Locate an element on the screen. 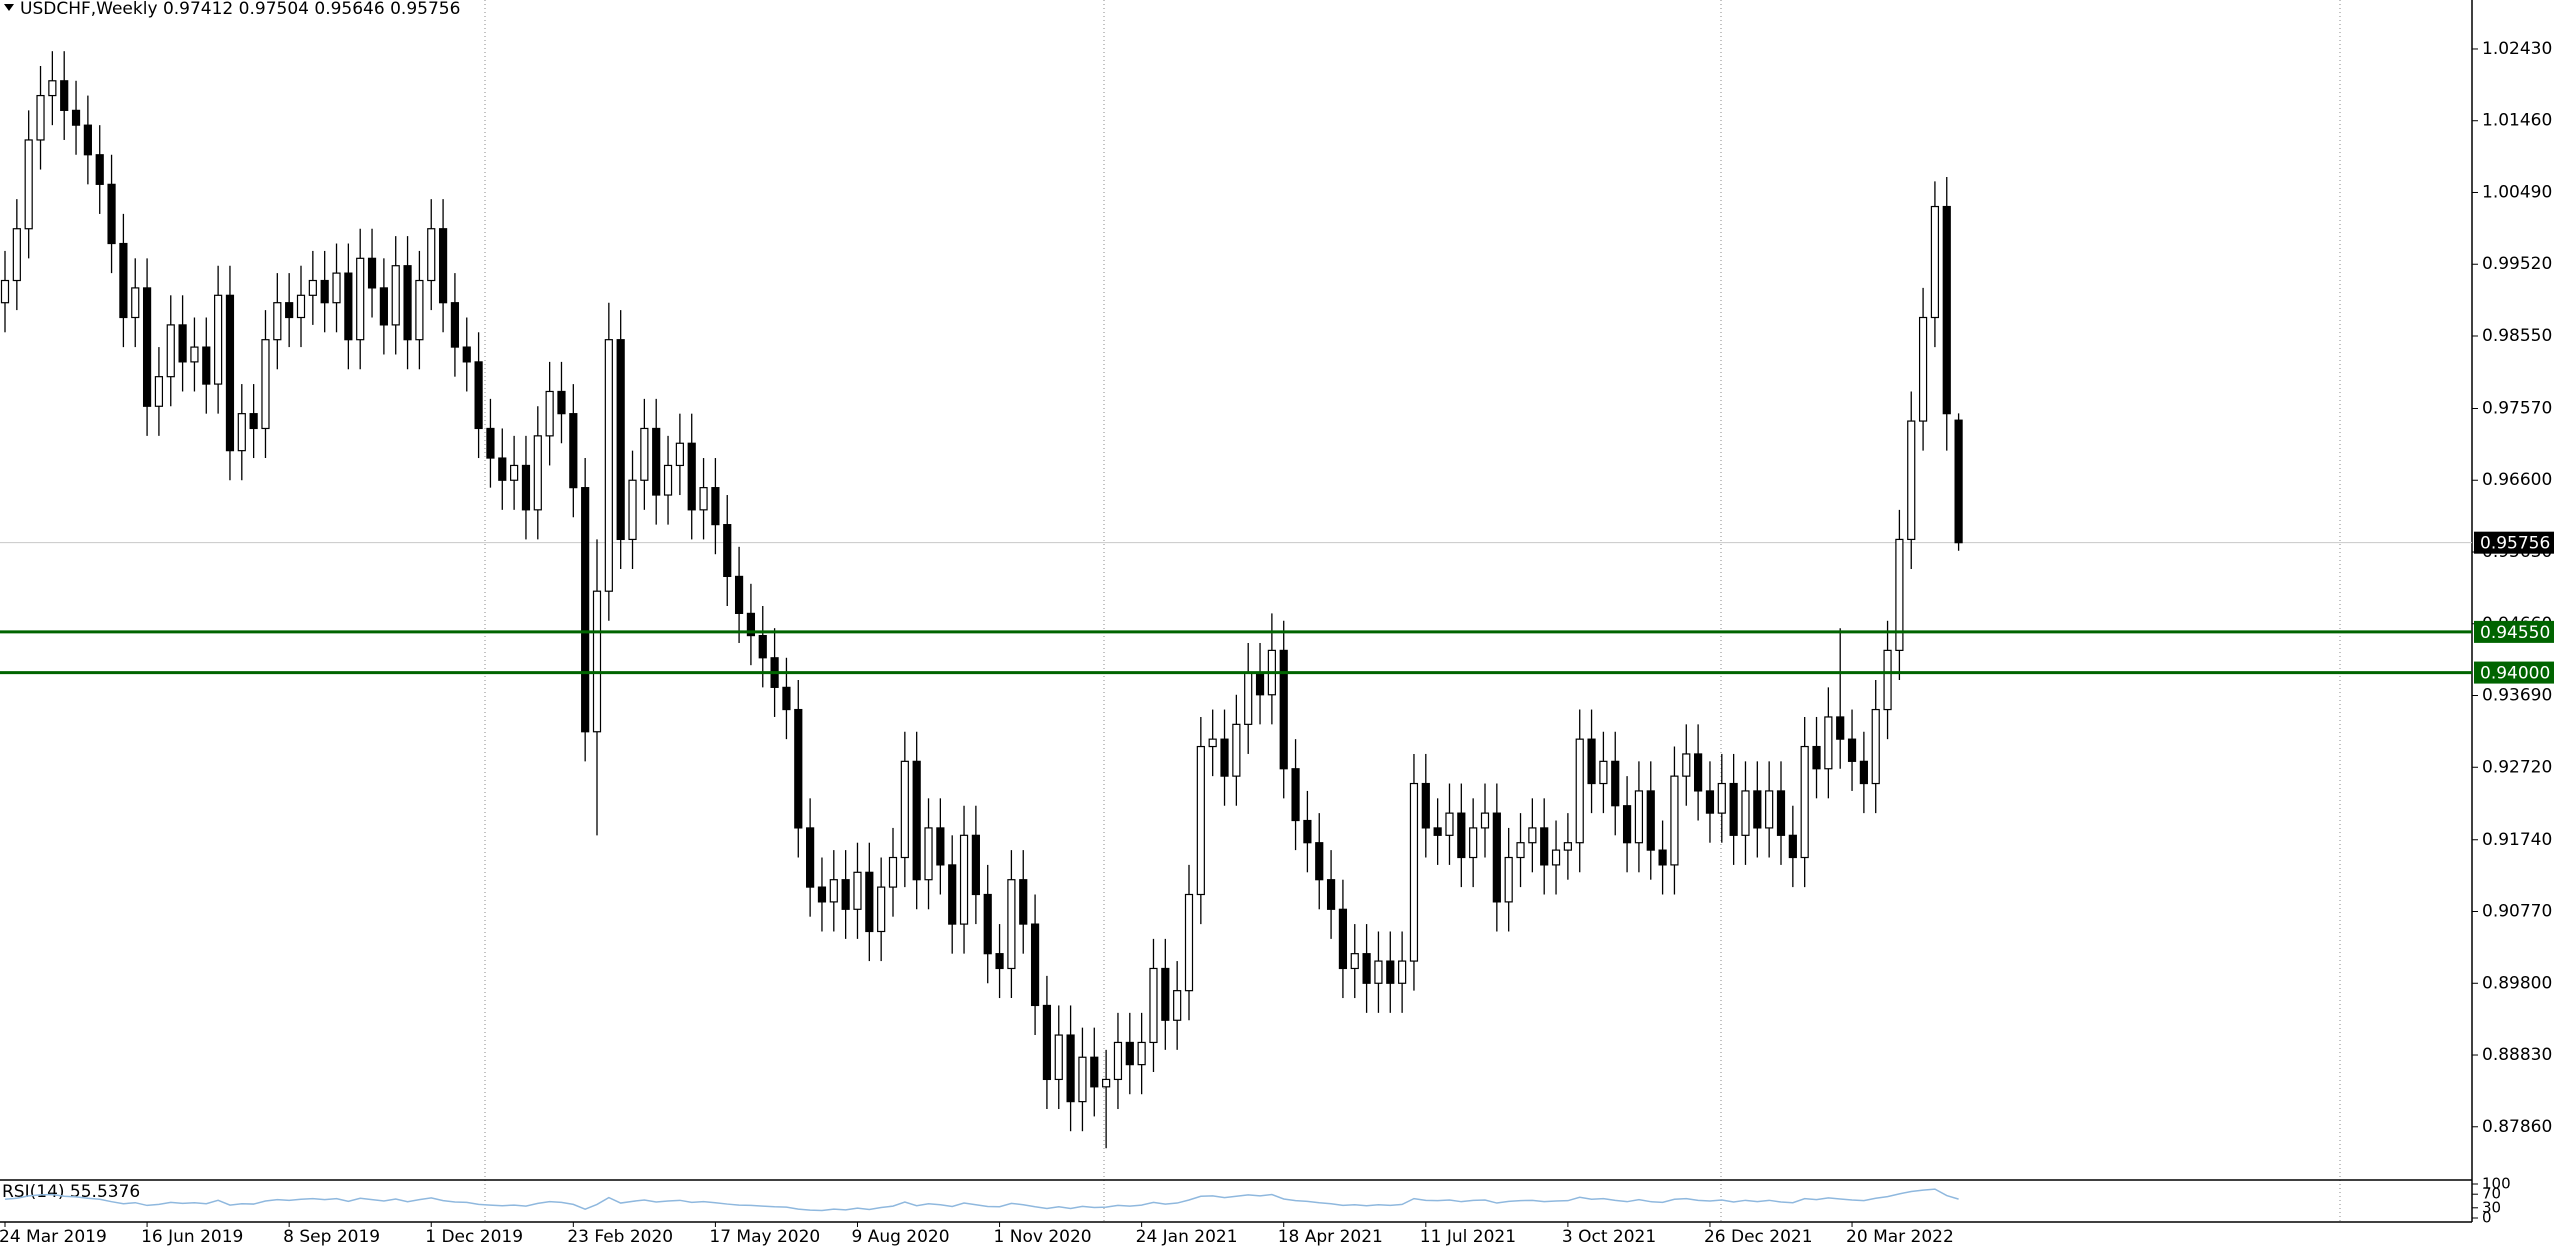  indicator-title: RSI(14) 55.5376 is located at coordinates (71, 1192).